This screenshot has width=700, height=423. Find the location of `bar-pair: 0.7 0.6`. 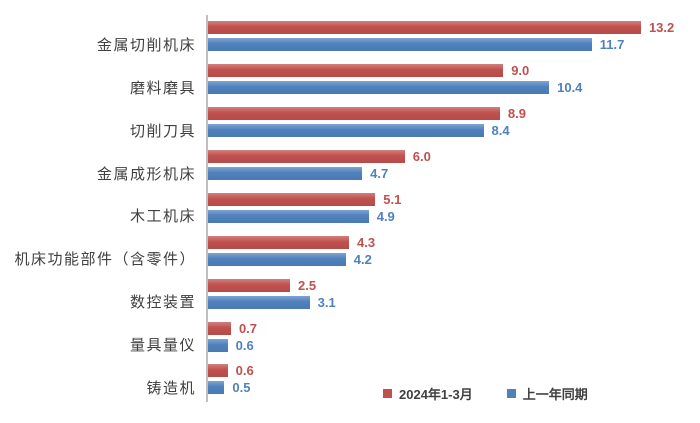

bar-pair: 0.7 0.6 is located at coordinates (233, 336).